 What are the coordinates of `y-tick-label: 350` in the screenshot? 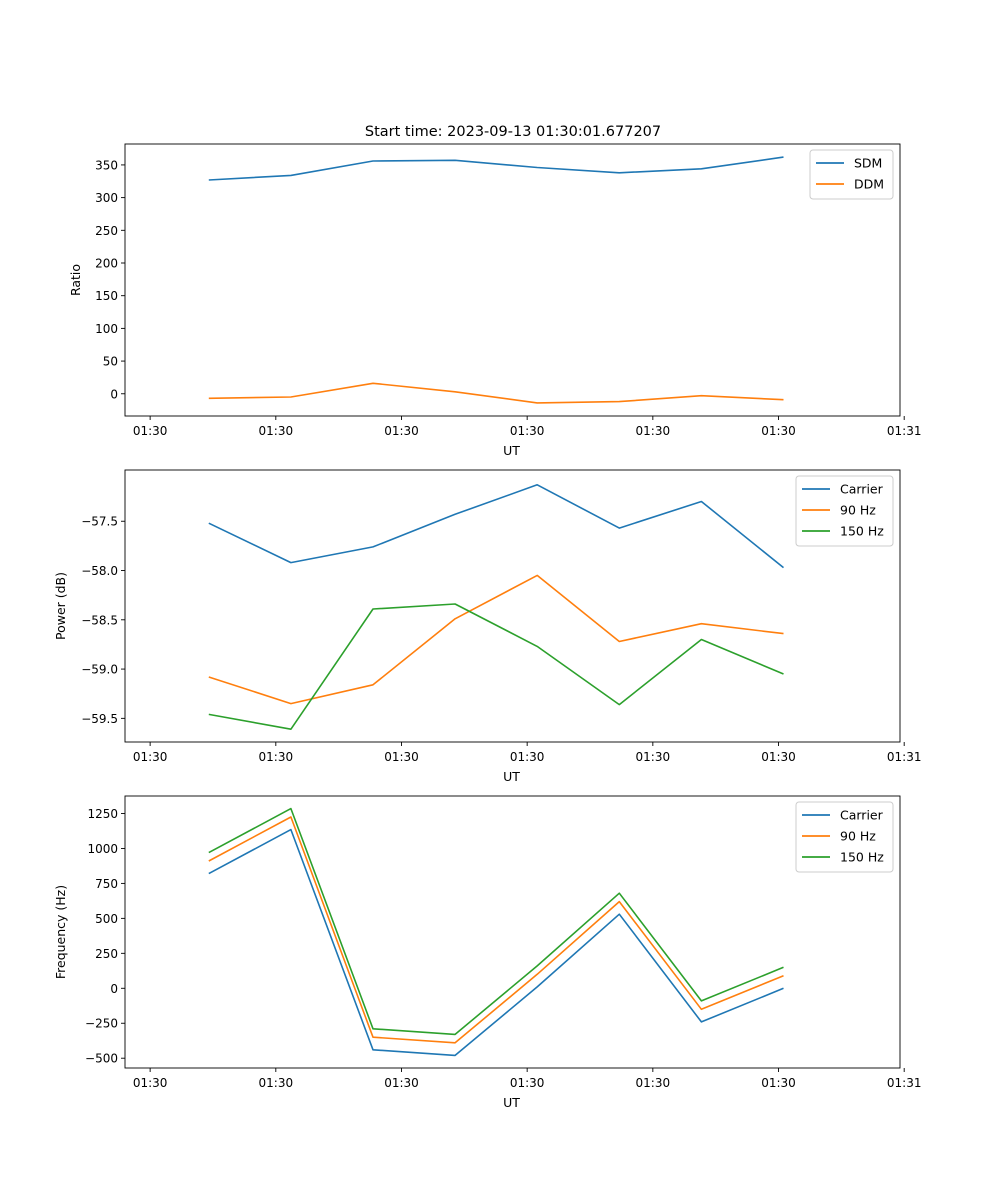 It's located at (106, 165).